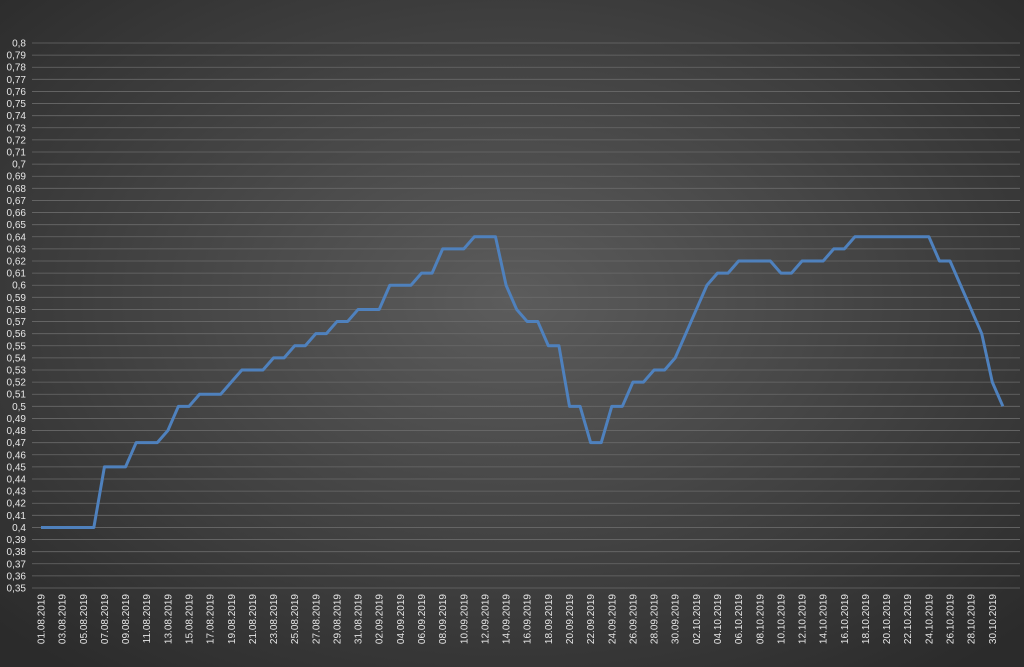 The image size is (1024, 667). What do you see at coordinates (105, 619) in the screenshot?
I see `x-tick-label: 07.08.2019` at bounding box center [105, 619].